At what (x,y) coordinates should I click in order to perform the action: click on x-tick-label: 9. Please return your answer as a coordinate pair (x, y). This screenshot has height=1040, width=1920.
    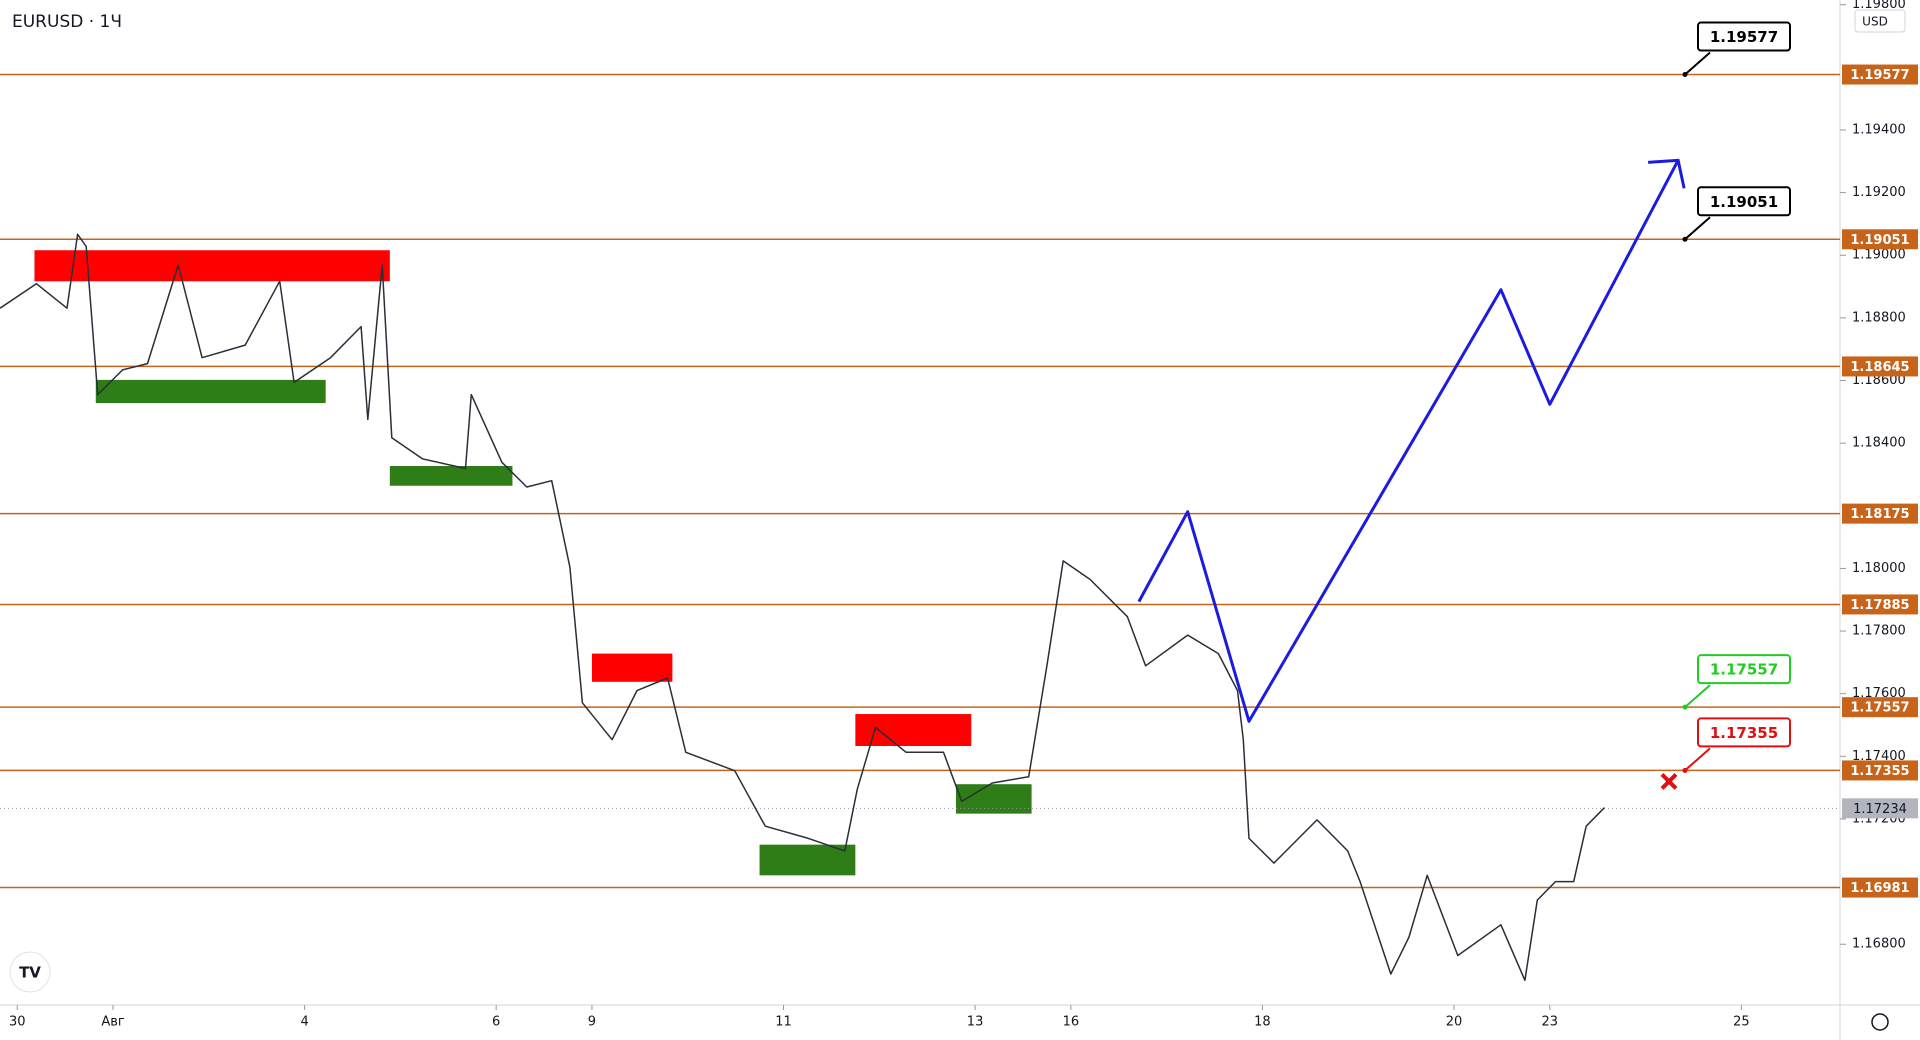
    Looking at the image, I should click on (592, 1022).